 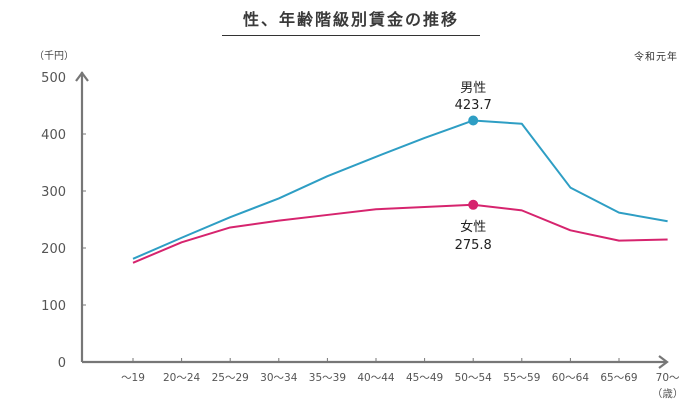 What do you see at coordinates (133, 378) in the screenshot?
I see `x-tick-label: ～19` at bounding box center [133, 378].